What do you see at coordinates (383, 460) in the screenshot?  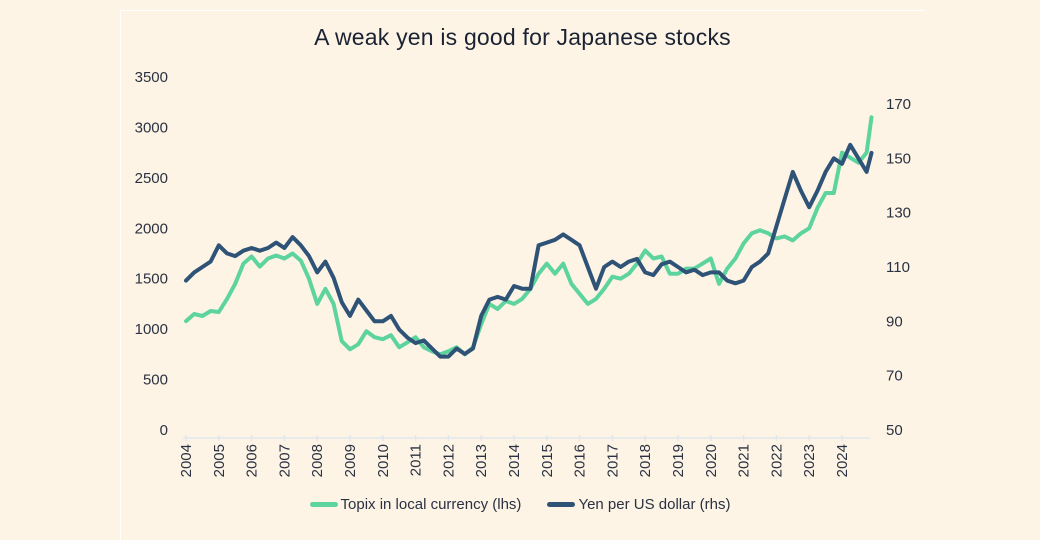 I see `x-tick-label: 2010` at bounding box center [383, 460].